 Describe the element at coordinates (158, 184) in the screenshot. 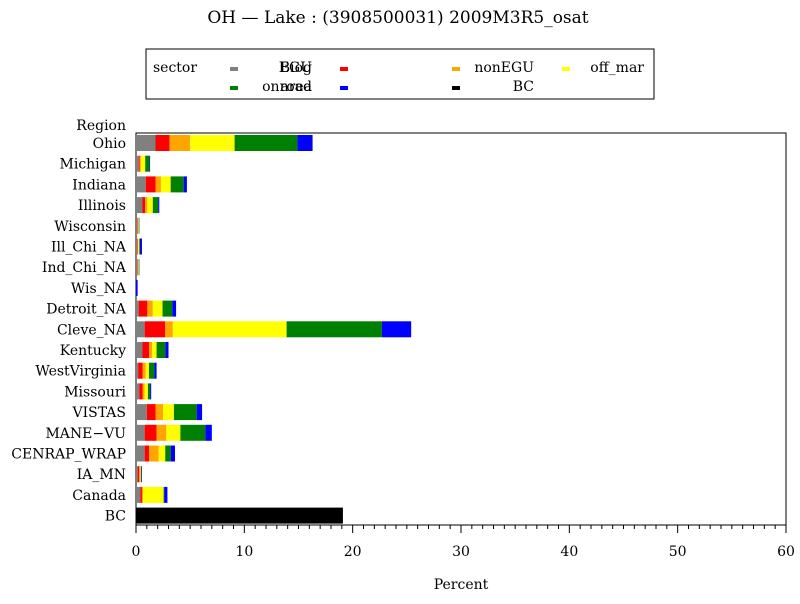

I see `bar-indiana-nonegu` at that location.